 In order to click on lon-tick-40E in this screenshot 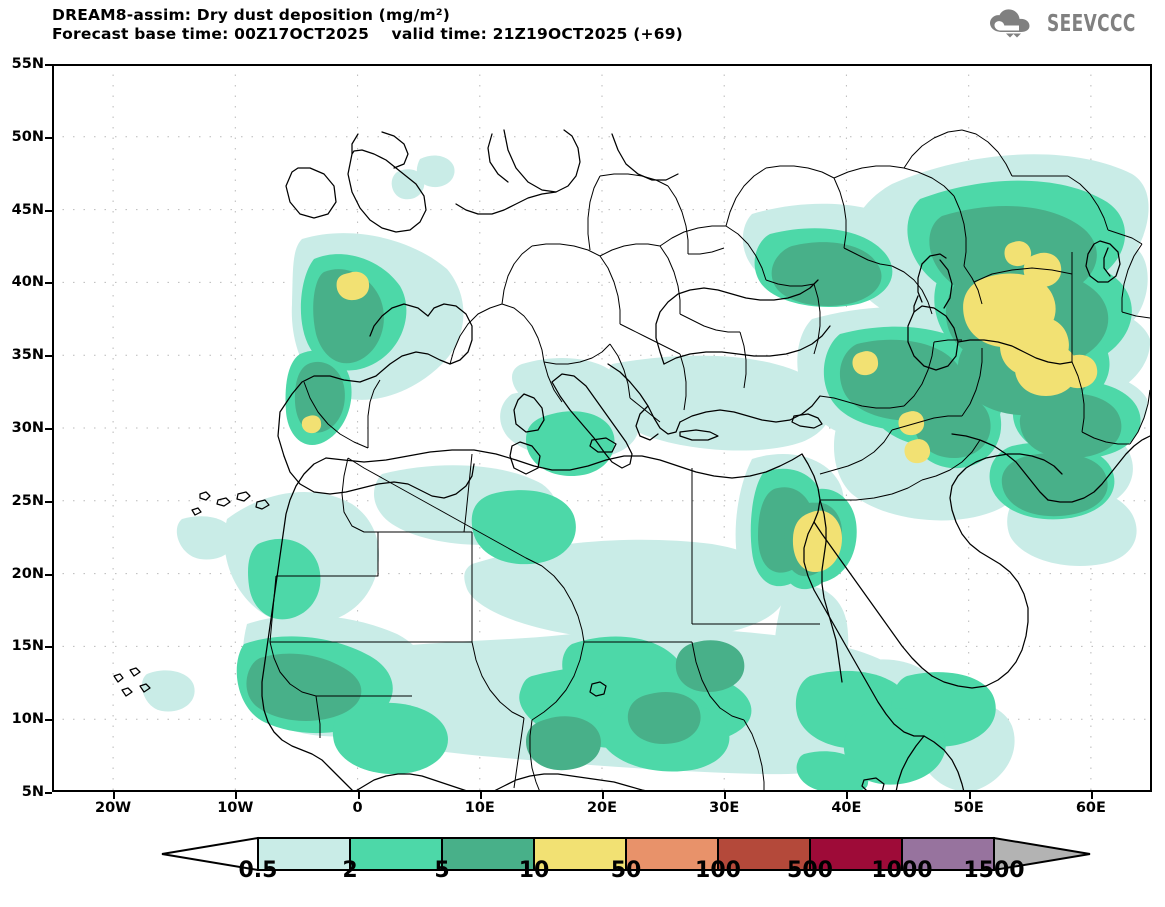, I will do `click(847, 795)`.